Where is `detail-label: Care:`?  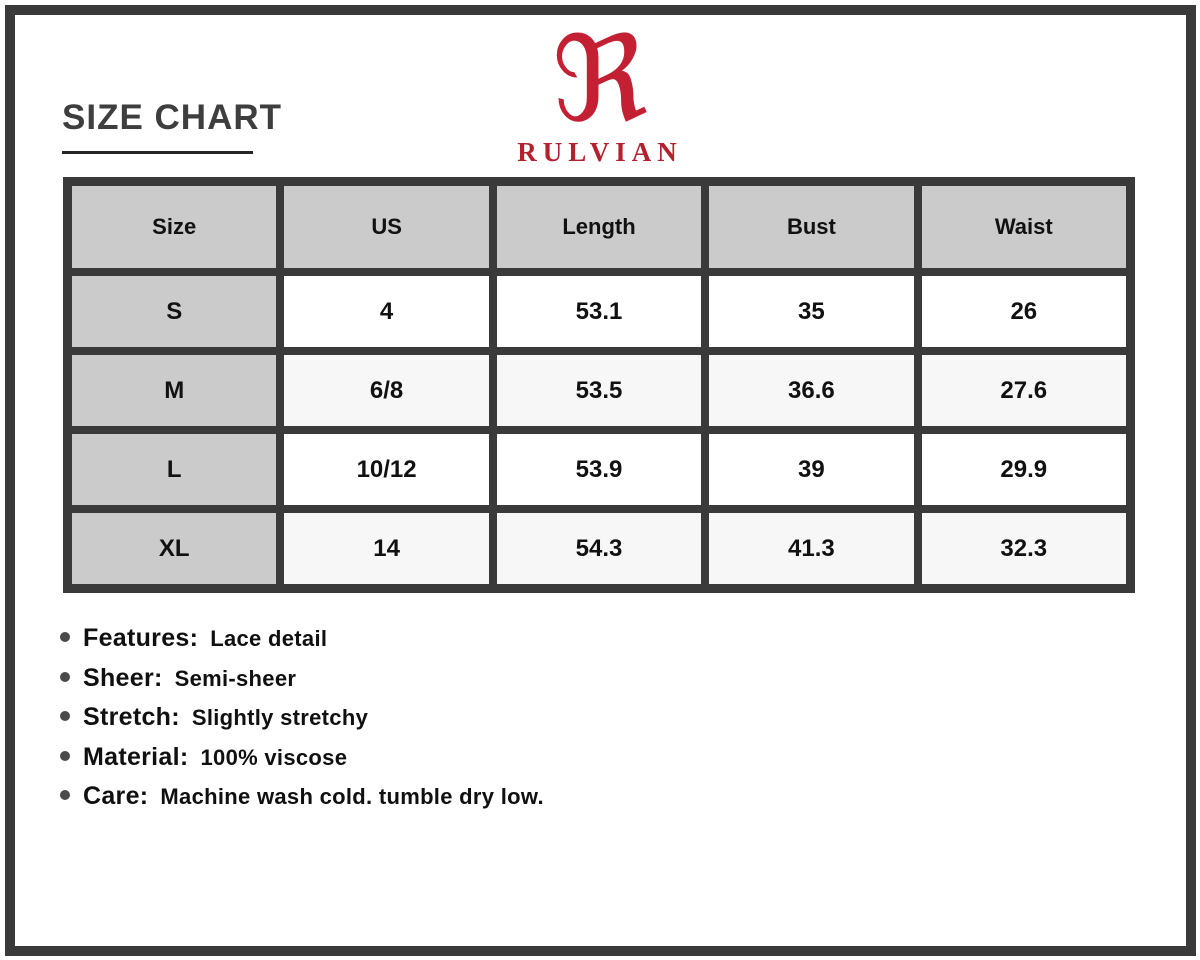 detail-label: Care: is located at coordinates (116, 796).